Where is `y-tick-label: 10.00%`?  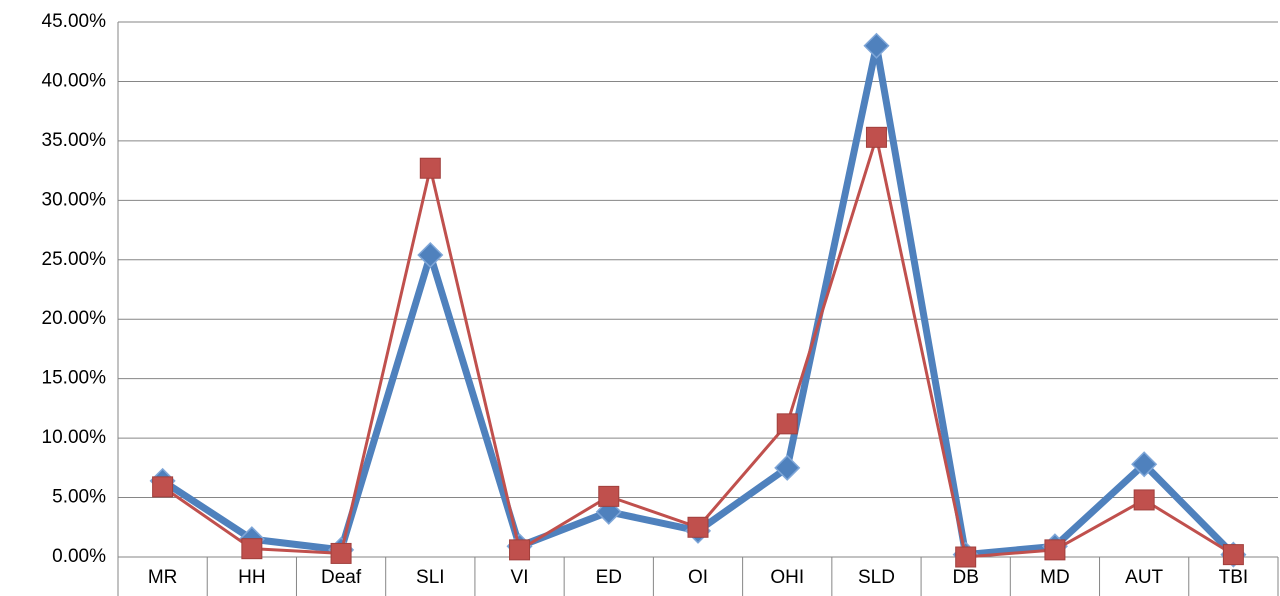
y-tick-label: 10.00% is located at coordinates (74, 437).